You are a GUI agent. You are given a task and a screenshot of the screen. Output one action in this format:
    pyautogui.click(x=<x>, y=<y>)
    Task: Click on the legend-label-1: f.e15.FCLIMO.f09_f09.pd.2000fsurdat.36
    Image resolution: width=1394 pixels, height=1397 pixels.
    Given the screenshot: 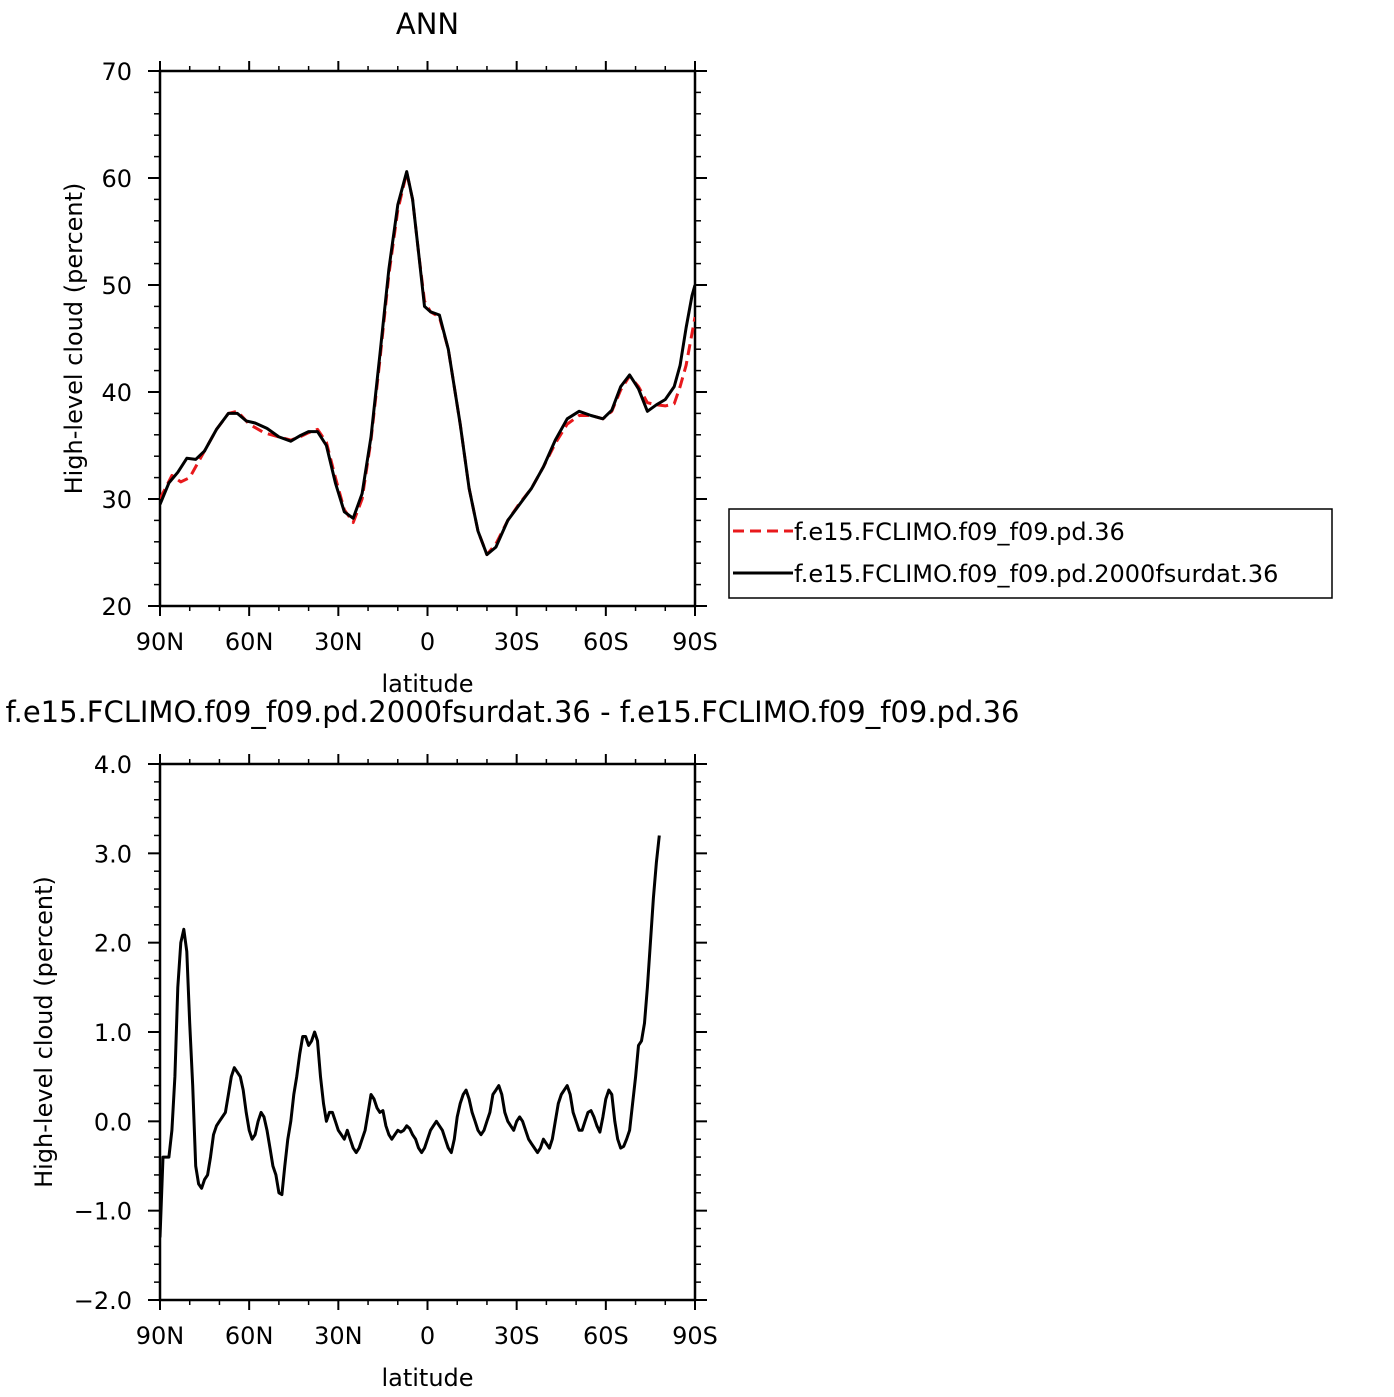 What is the action you would take?
    pyautogui.click(x=1036, y=574)
    